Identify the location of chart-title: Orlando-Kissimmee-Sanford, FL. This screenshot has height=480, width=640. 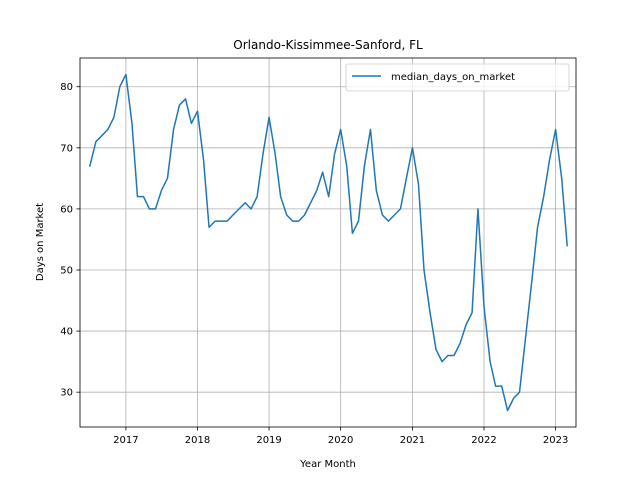
(328, 45).